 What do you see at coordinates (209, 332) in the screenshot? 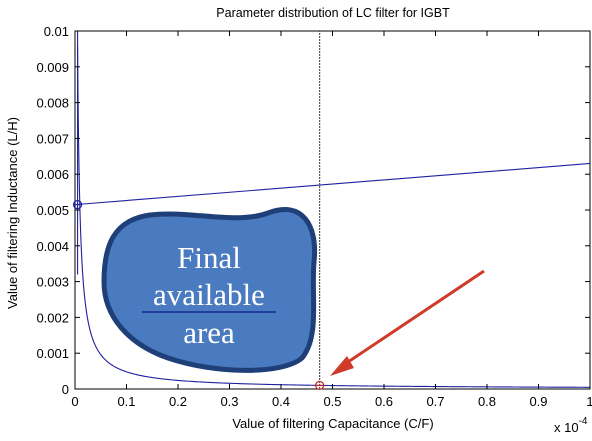
I see `area-label-line-3: area` at bounding box center [209, 332].